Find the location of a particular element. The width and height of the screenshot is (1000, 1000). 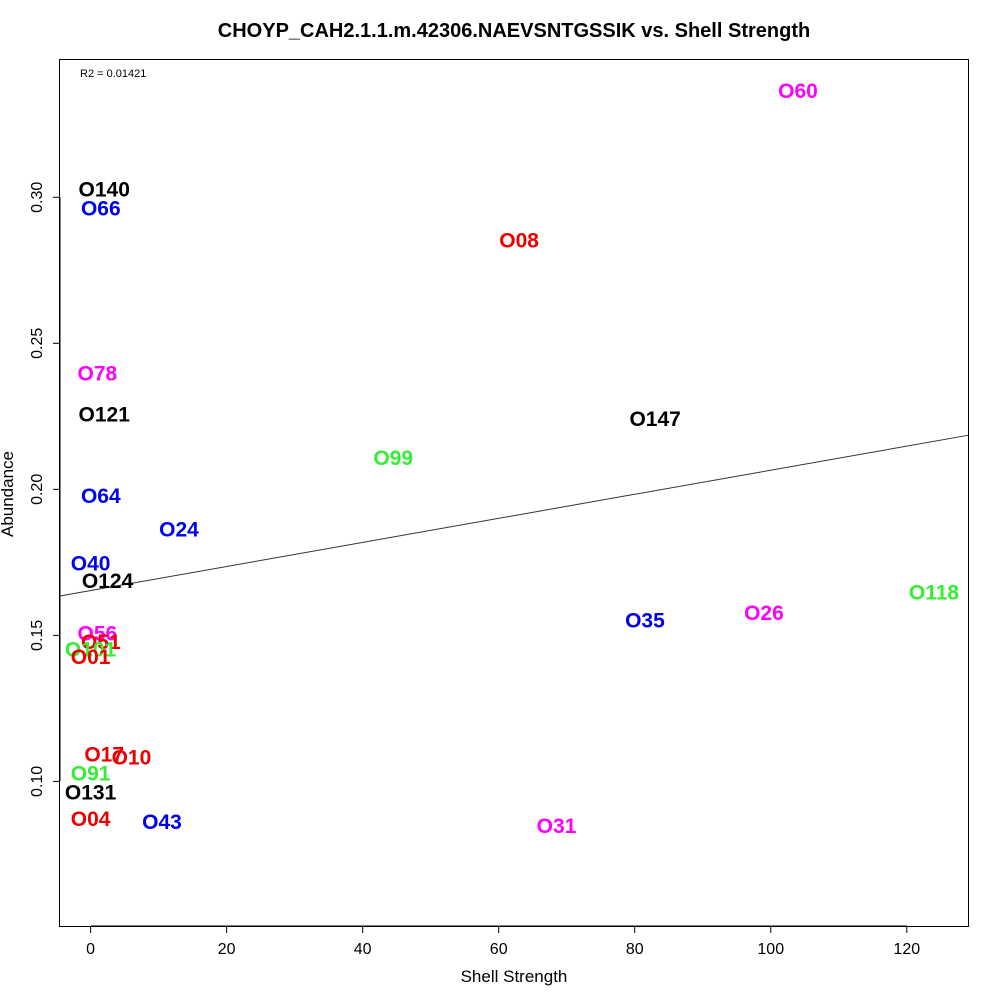

data-point-o26: O26 is located at coordinates (764, 613).